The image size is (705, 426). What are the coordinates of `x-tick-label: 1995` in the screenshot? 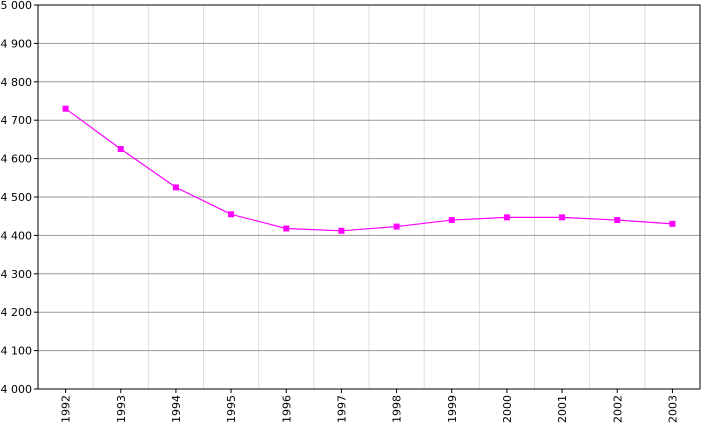 It's located at (231, 409).